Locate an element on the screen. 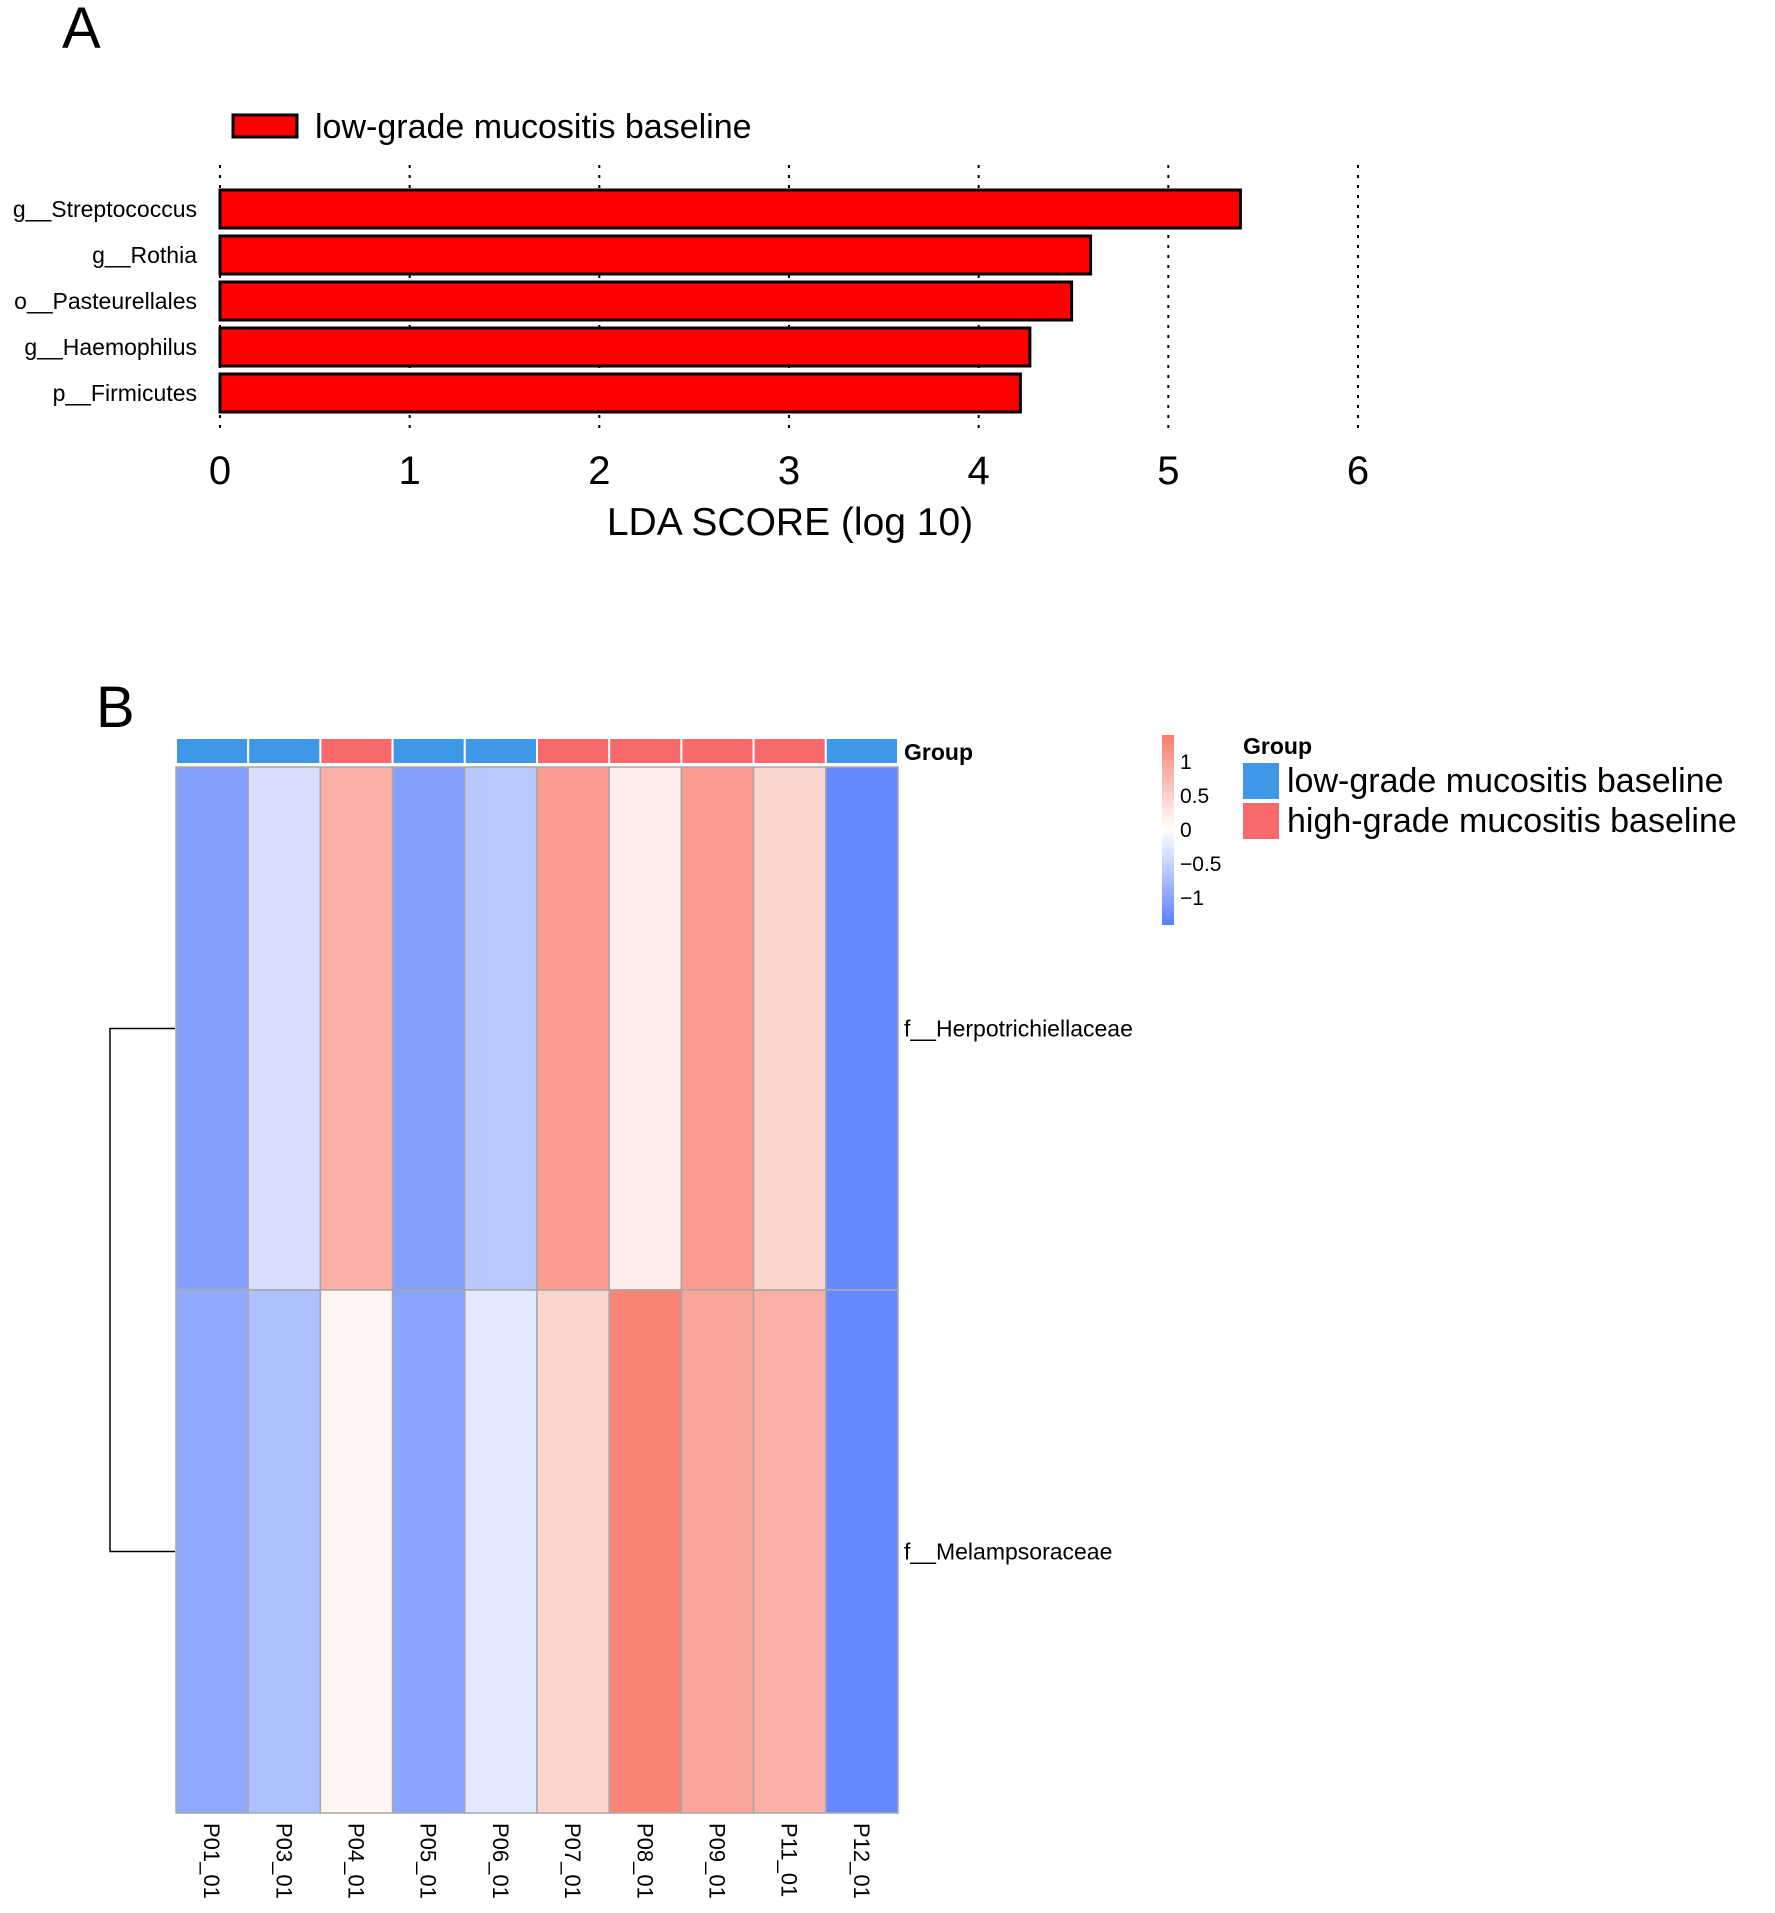  category-label: g__Rothia is located at coordinates (144, 255).